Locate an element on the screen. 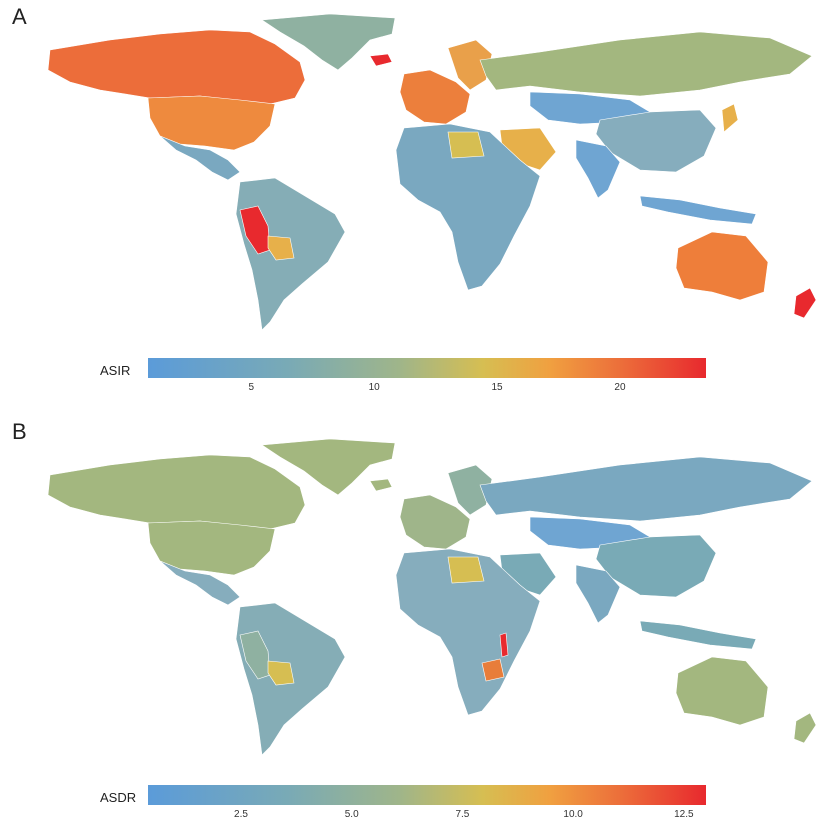 The image size is (834, 835). legend-tick-label: 20 is located at coordinates (620, 387).